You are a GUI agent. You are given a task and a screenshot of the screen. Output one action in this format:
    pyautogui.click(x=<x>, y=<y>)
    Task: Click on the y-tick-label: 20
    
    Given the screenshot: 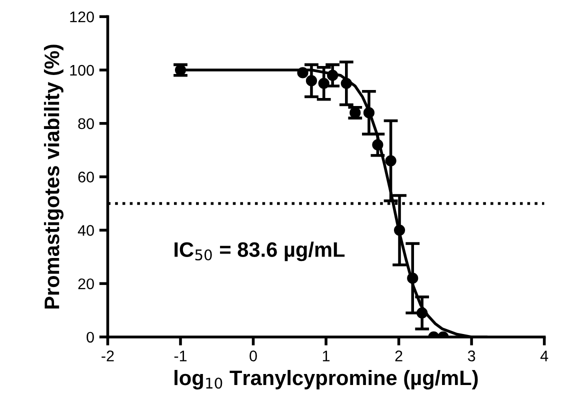 What is the action you would take?
    pyautogui.click(x=86, y=284)
    